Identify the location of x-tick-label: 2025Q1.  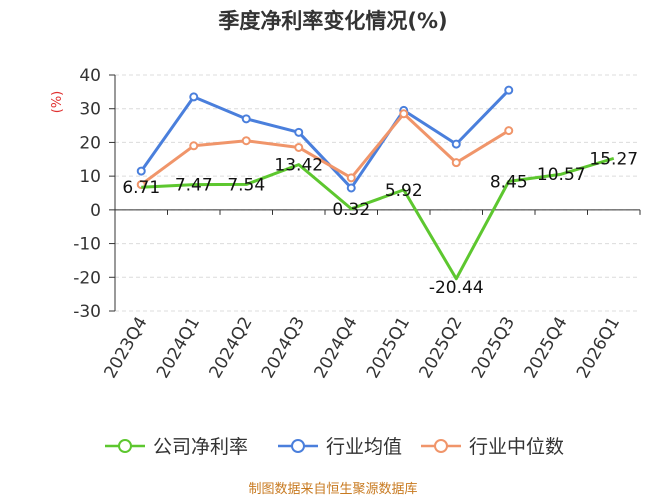
(388, 348).